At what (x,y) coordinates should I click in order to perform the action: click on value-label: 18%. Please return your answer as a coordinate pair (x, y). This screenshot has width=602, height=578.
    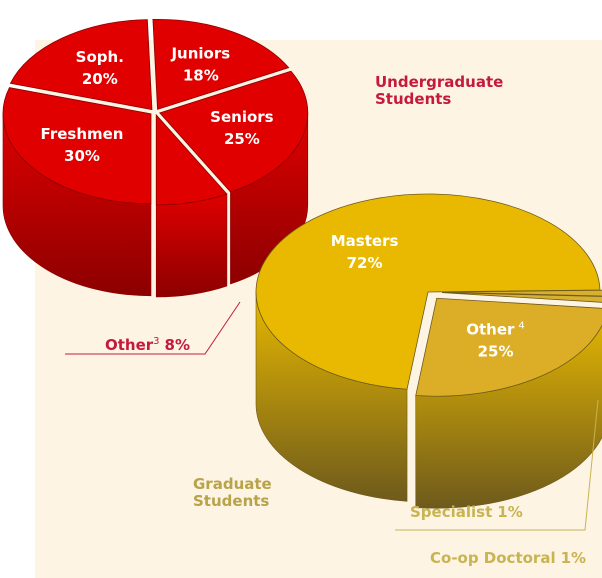
    Looking at the image, I should click on (201, 75).